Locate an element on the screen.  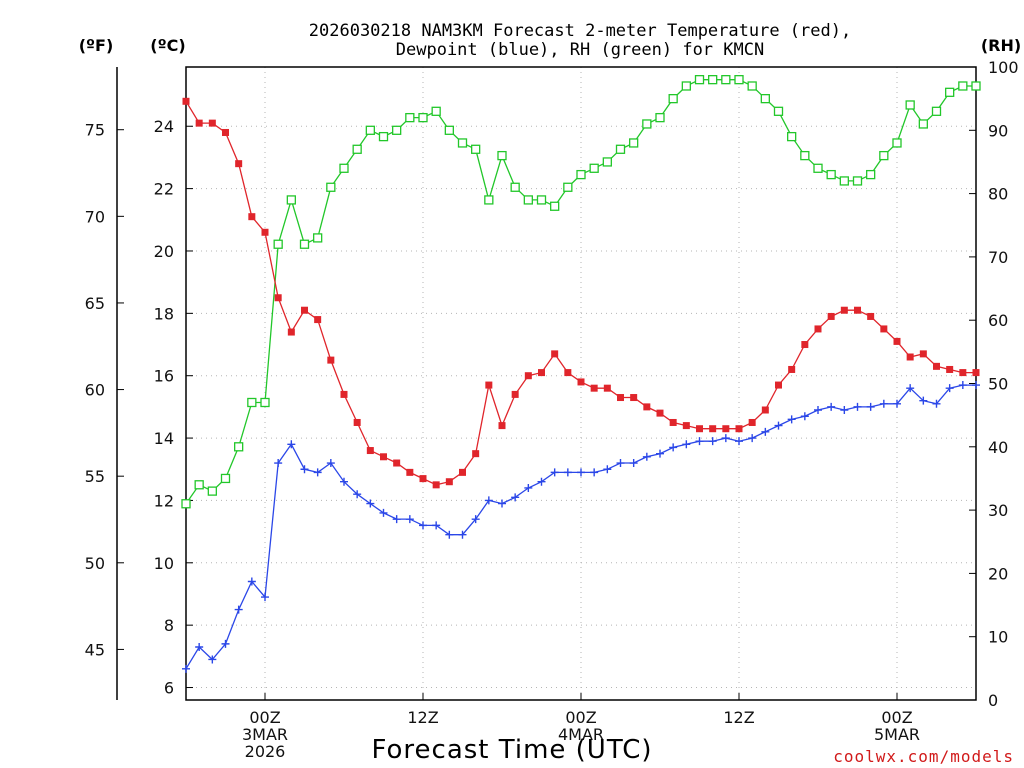
celsius-axis: 6 8 10 12 14 16 18 20 22 24 is located at coordinates (173, 407).